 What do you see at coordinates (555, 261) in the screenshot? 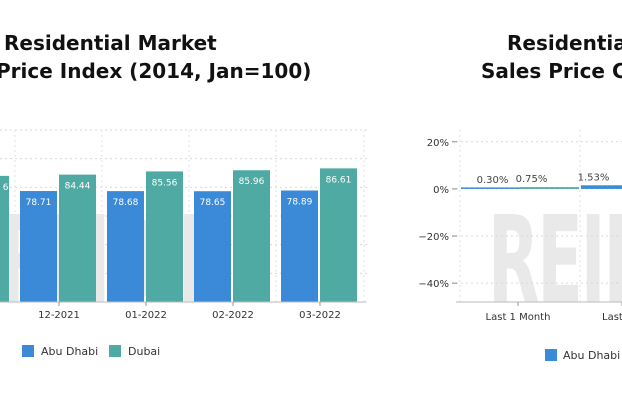
I see `watermark-right: REIDIN` at bounding box center [555, 261].